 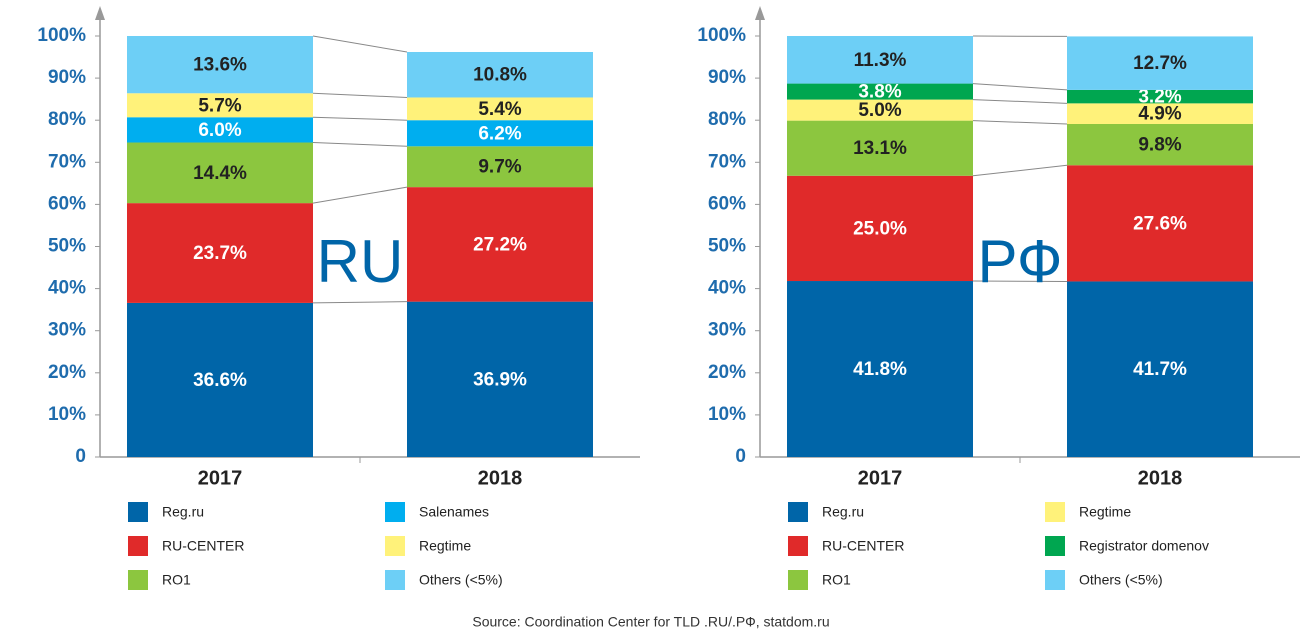 I want to click on value-label: 36.6%, so click(x=220, y=380).